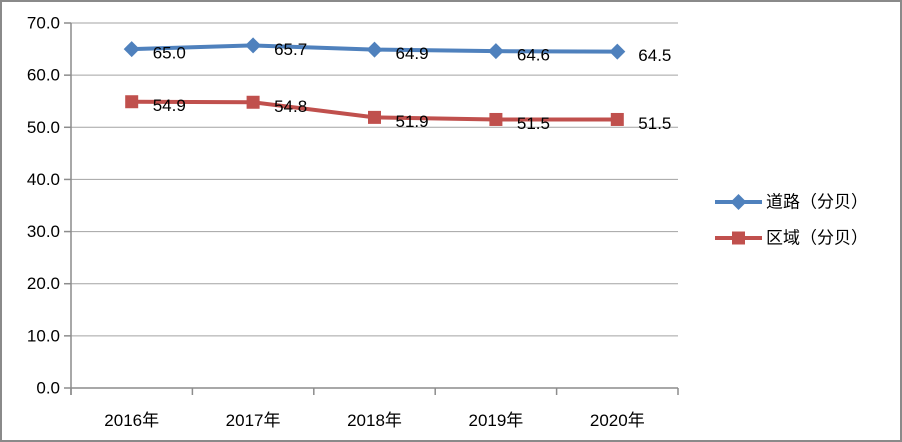  Describe the element at coordinates (495, 420) in the screenshot. I see `x-category-label: 2019年` at that location.